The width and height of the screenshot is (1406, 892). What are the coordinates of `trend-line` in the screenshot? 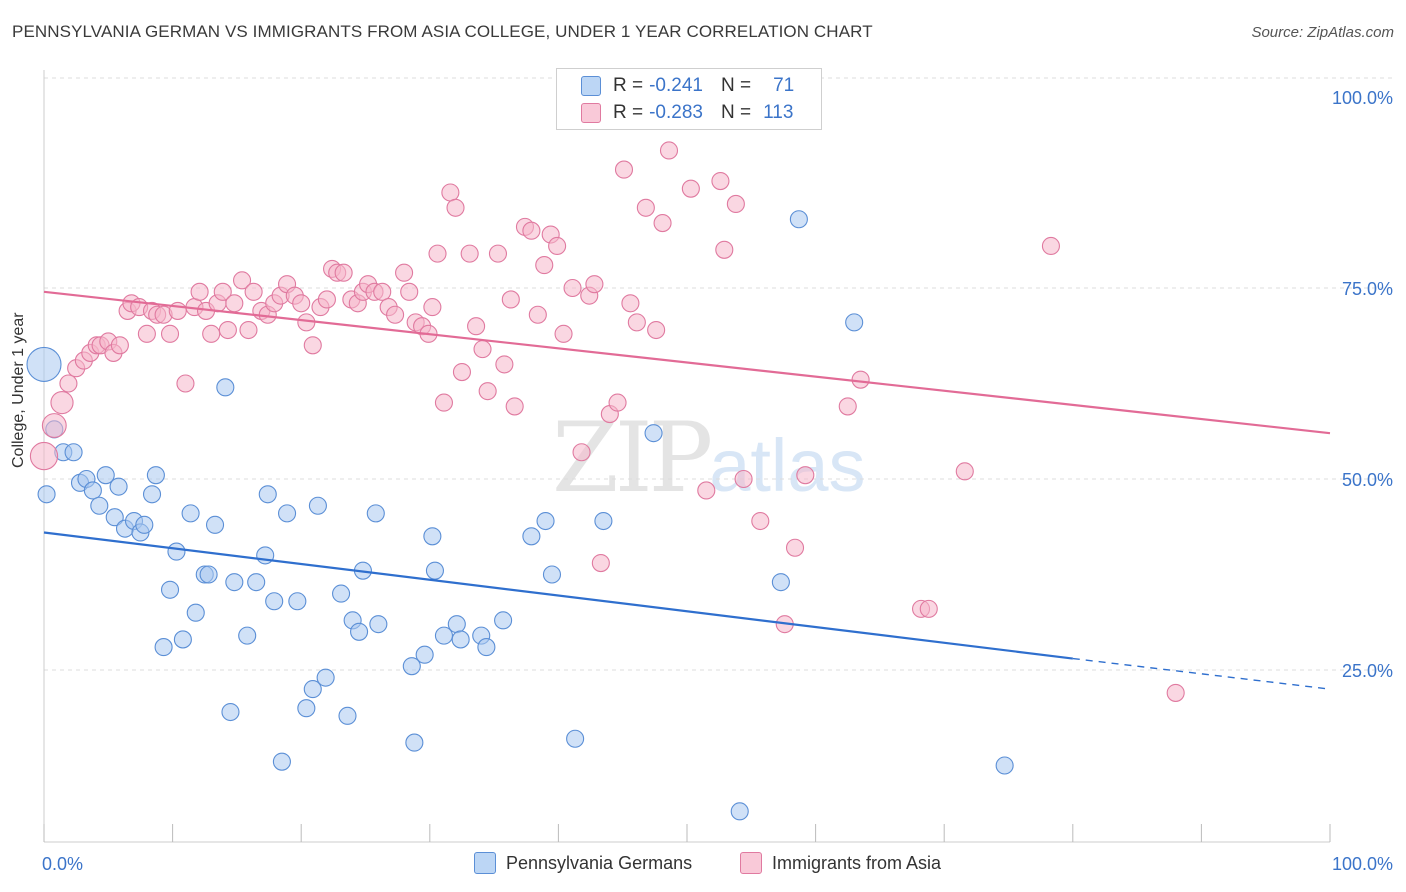 It's located at (687, 362).